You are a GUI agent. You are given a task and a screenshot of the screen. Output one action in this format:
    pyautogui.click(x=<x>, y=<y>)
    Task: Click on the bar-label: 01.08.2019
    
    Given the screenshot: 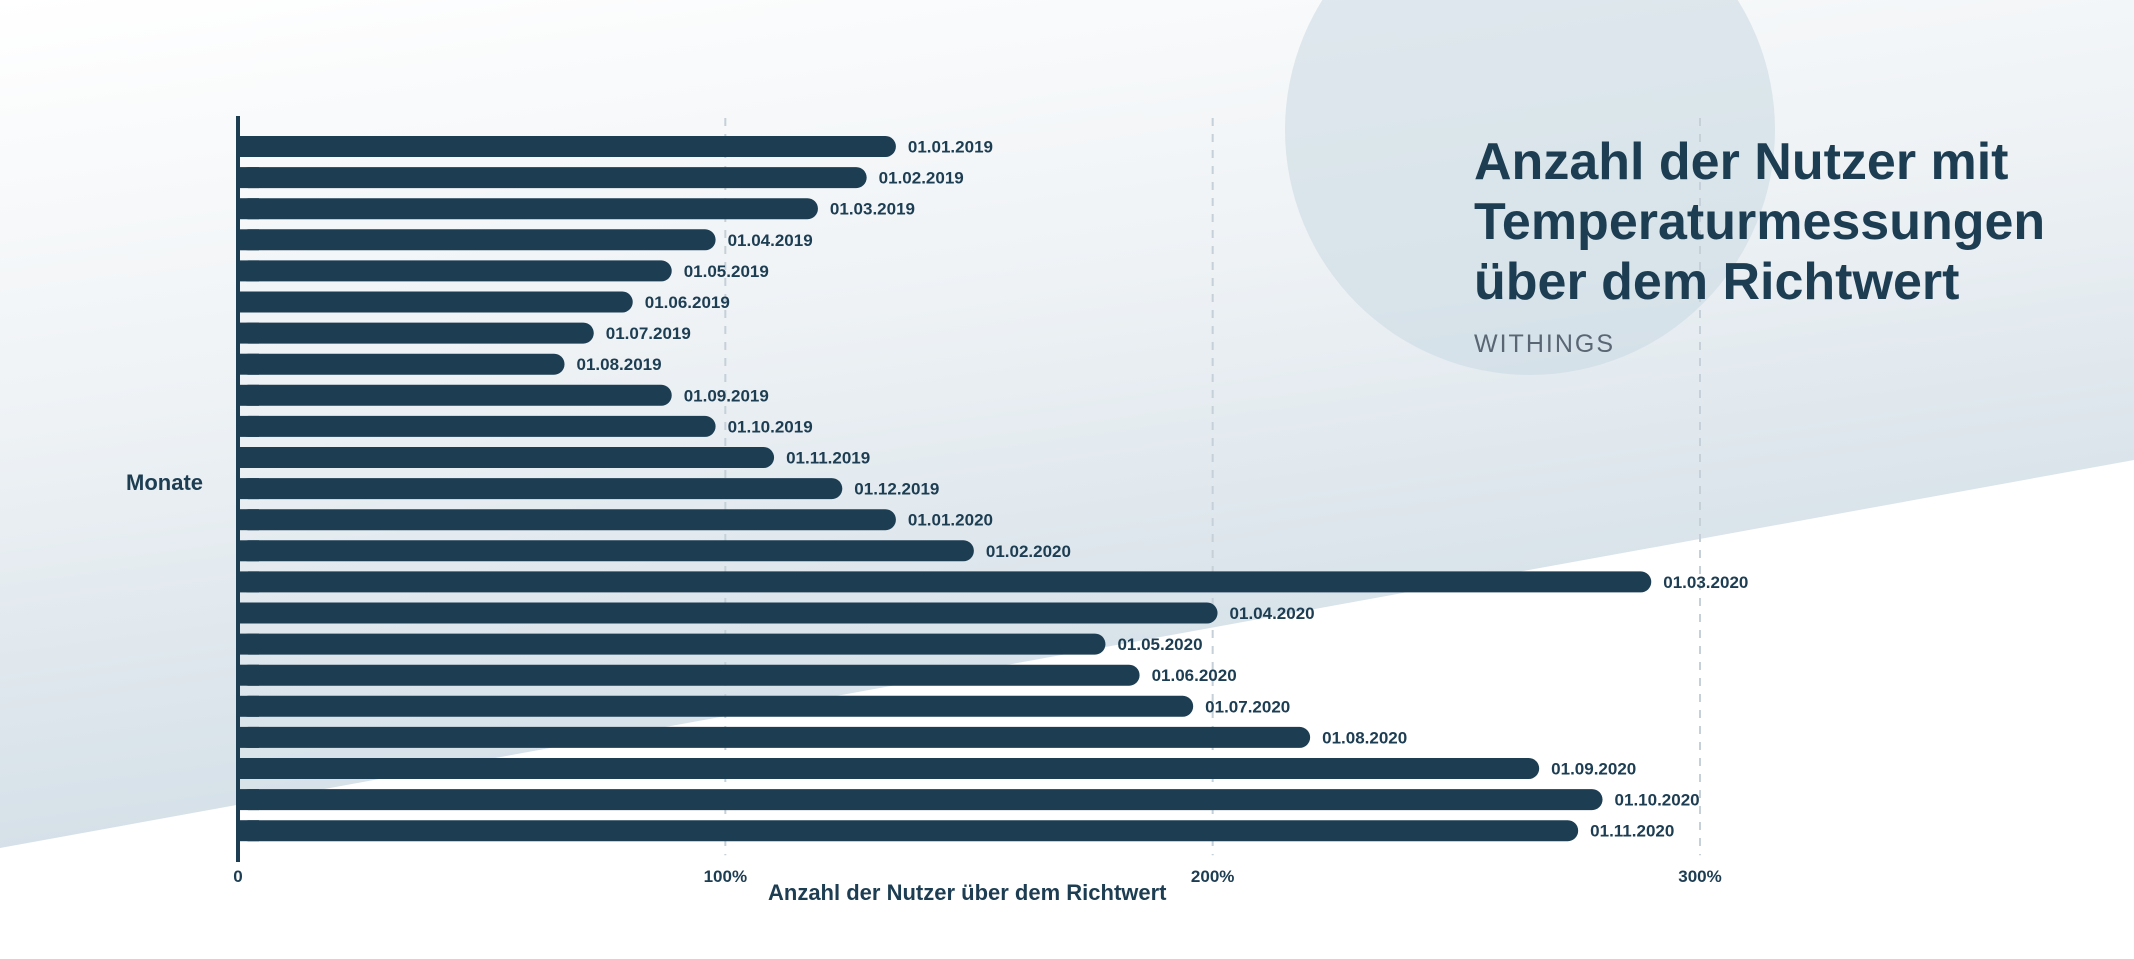 What is the action you would take?
    pyautogui.click(x=619, y=364)
    